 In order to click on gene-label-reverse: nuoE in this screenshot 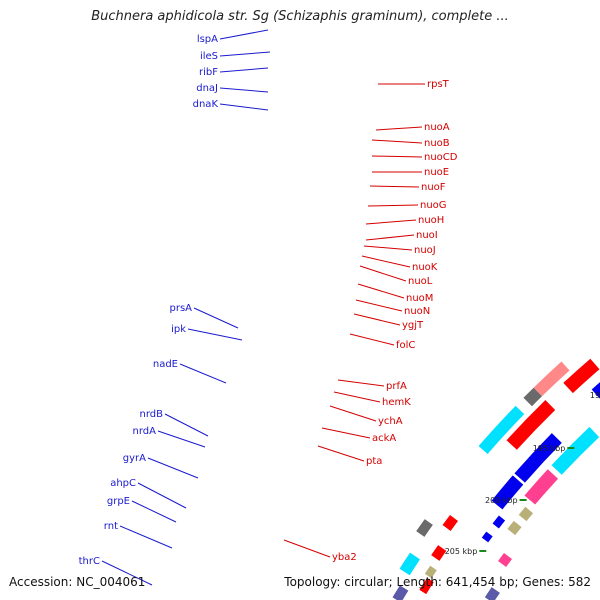, I will do `click(436, 172)`.